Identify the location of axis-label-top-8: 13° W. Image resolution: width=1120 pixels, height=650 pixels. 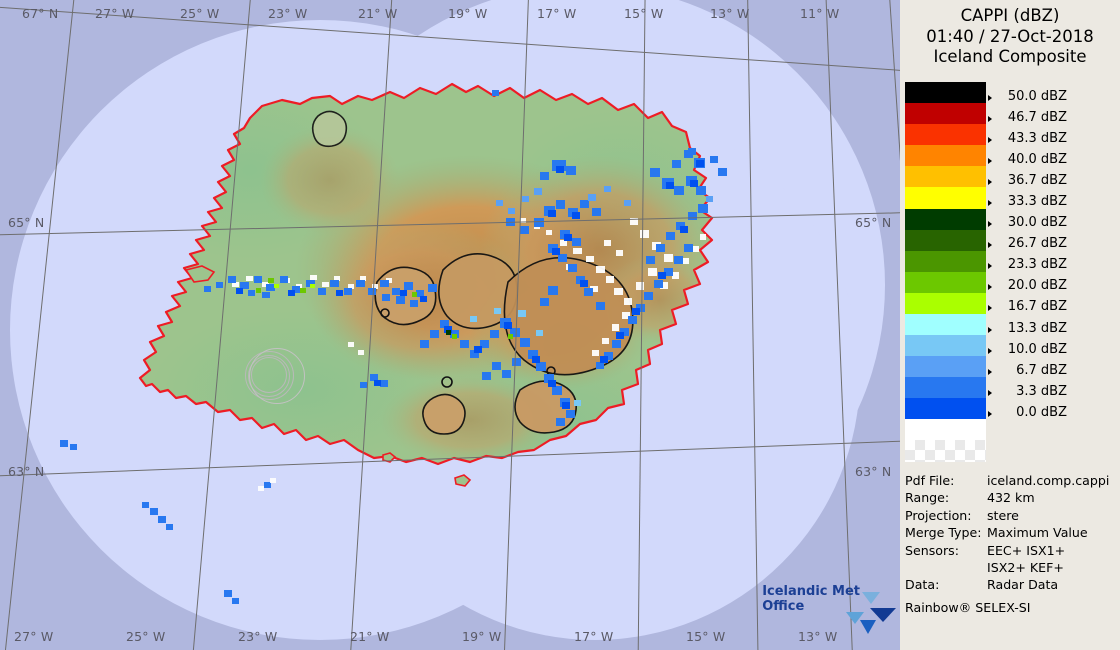
(730, 13).